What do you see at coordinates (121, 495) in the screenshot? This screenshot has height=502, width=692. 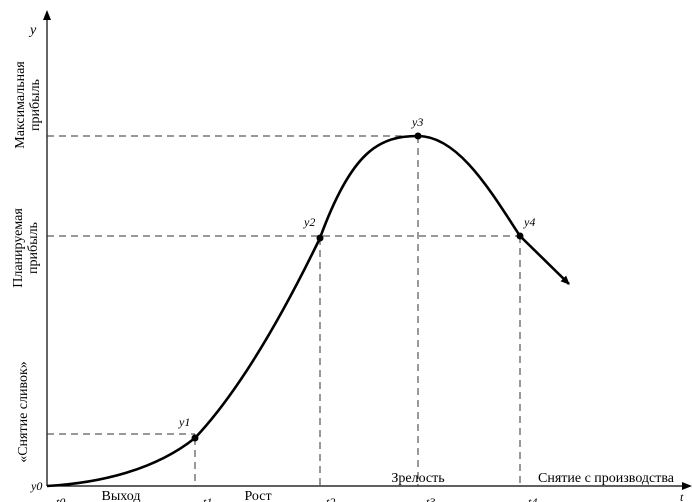 I see `stage-intro-label: Выход` at bounding box center [121, 495].